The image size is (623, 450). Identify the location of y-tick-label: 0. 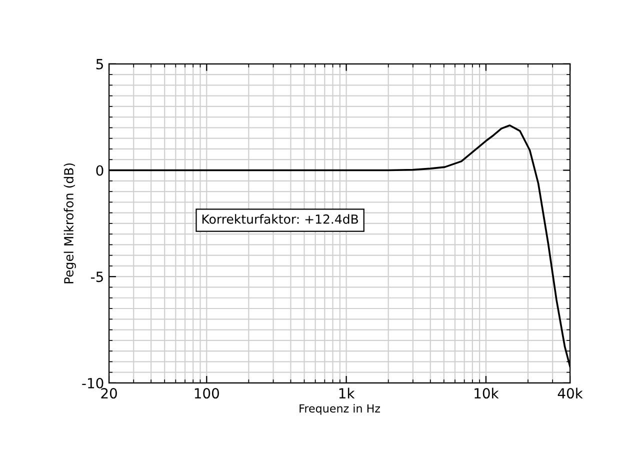
(100, 170).